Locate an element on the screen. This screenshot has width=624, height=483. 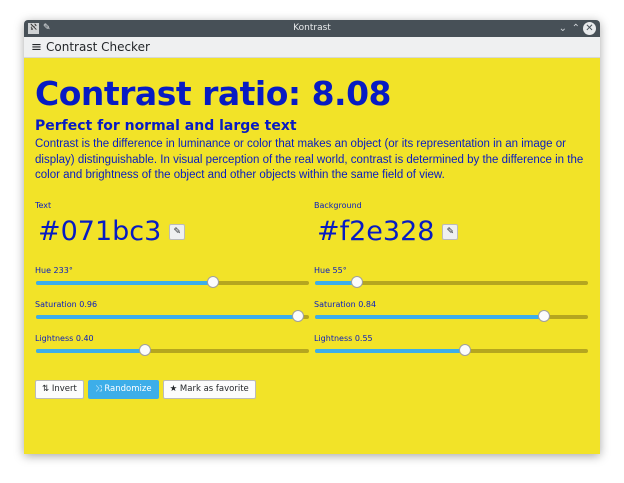
text-hex: #071bc3 is located at coordinates (100, 231).